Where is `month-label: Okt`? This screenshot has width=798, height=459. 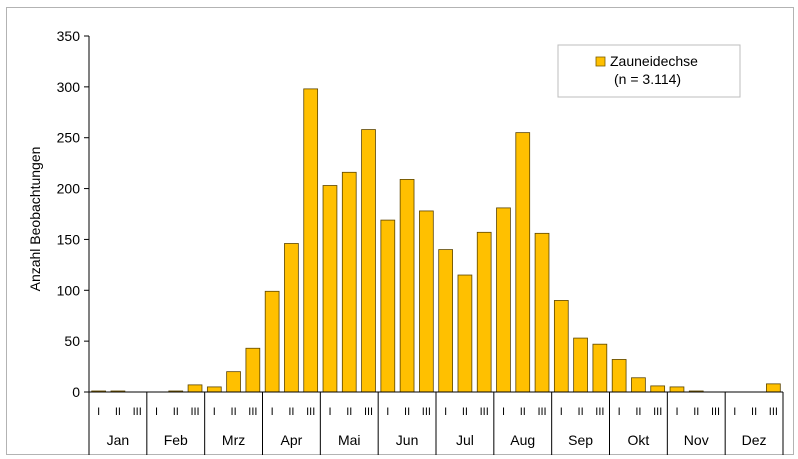
month-label: Okt is located at coordinates (639, 440).